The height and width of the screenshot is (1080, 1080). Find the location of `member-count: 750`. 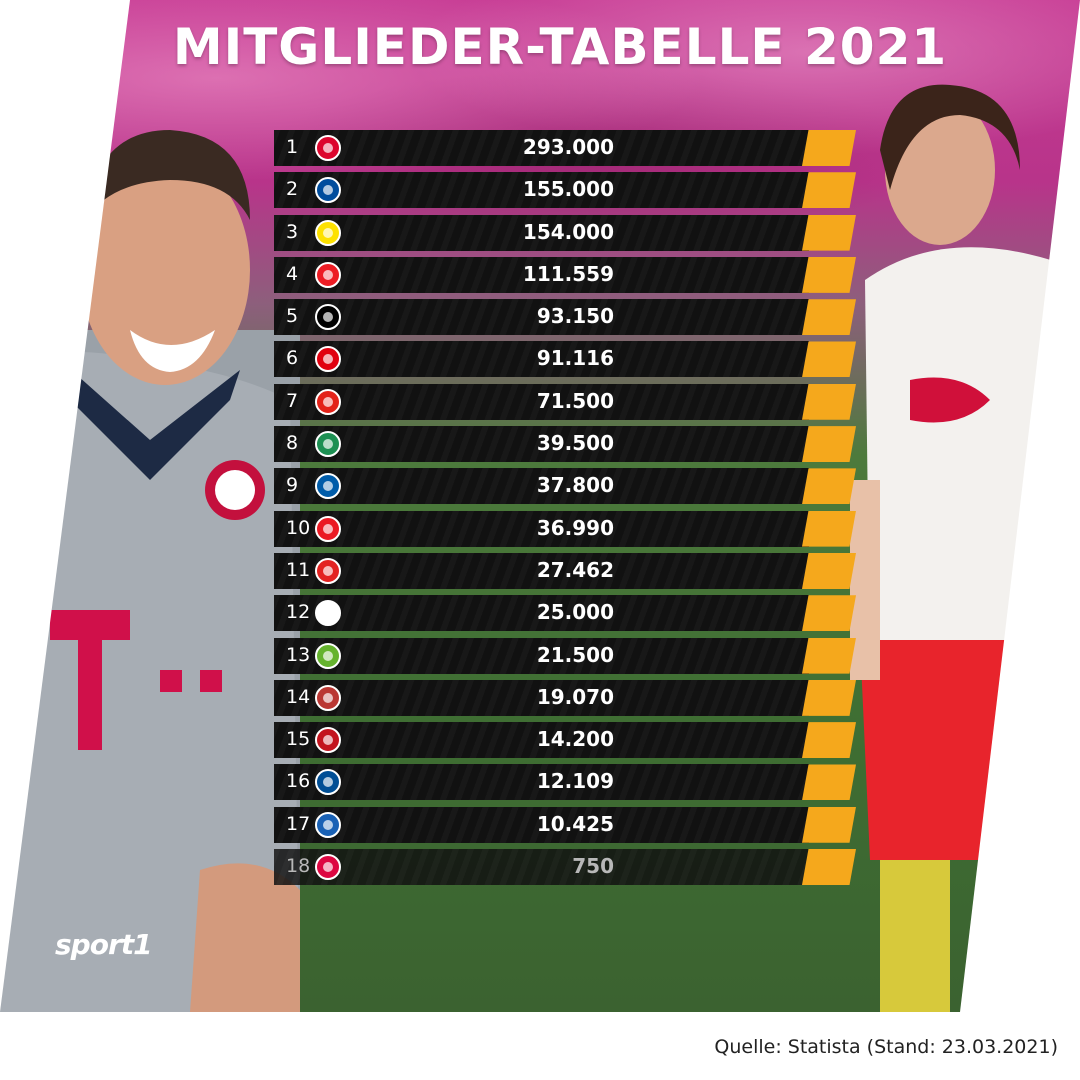

member-count: 750 is located at coordinates (593, 866).